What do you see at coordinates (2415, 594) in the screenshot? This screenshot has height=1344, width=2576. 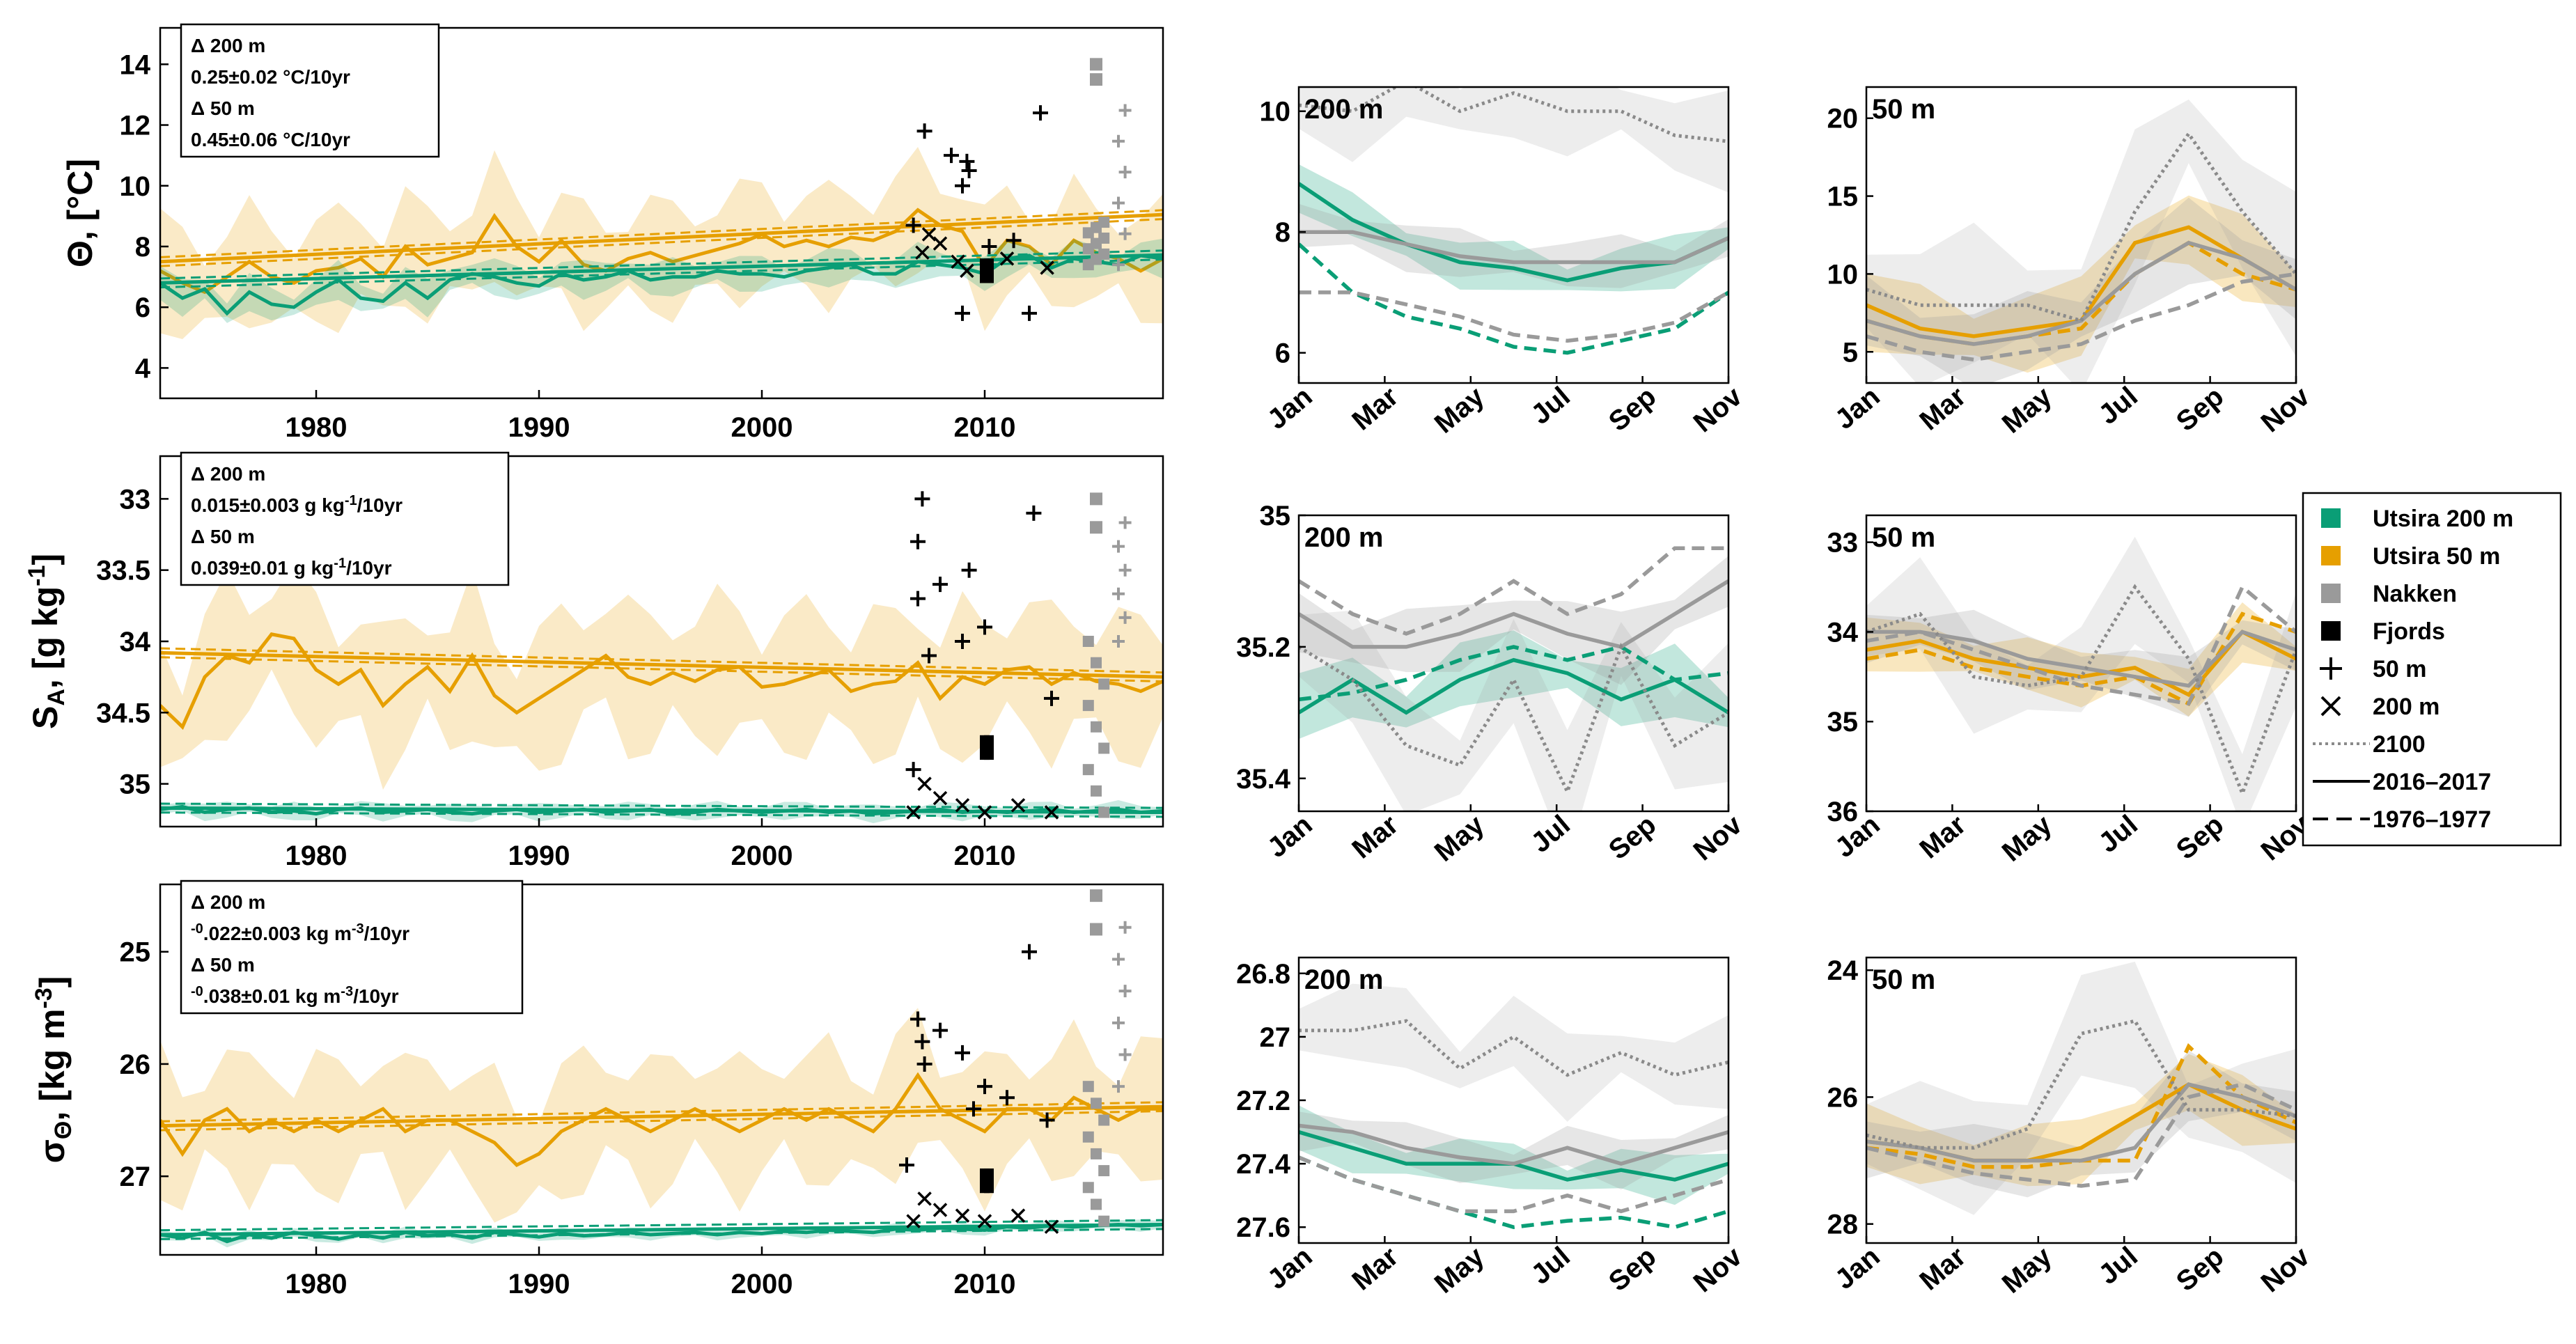 I see `legend-entry-label: Nakken` at bounding box center [2415, 594].